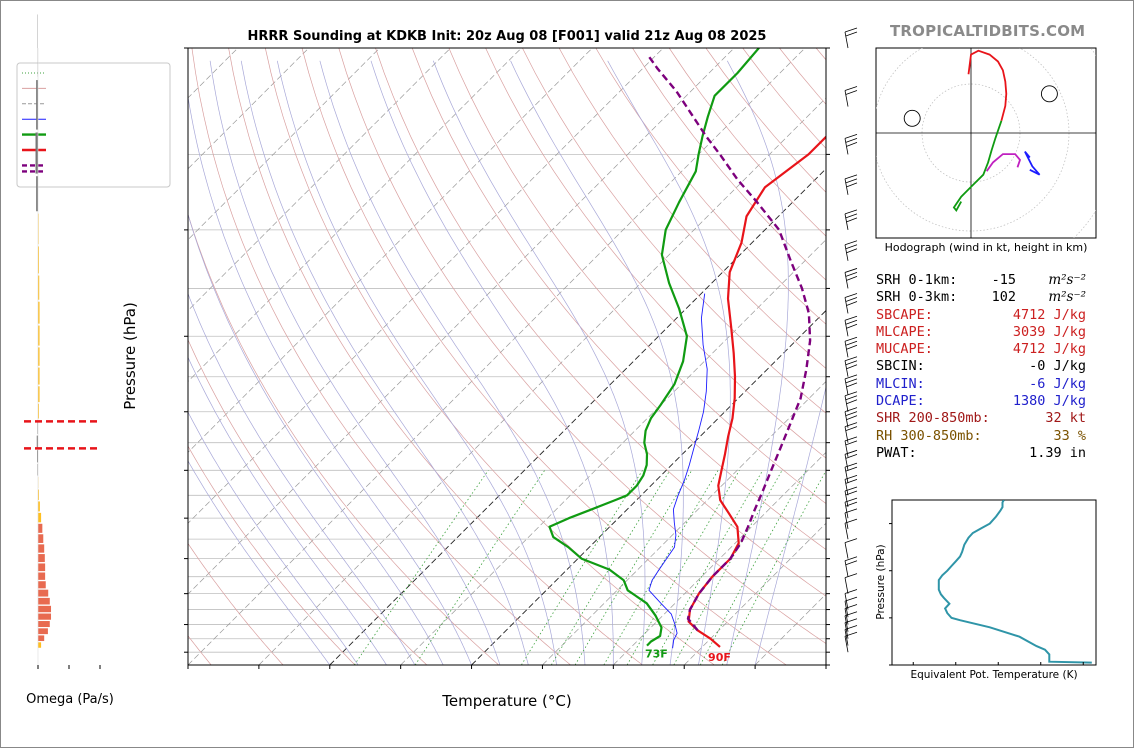 This screenshot has width=1134, height=748. What do you see at coordinates (719, 657) in the screenshot?
I see `surface-temperature-label: 90F` at bounding box center [719, 657].